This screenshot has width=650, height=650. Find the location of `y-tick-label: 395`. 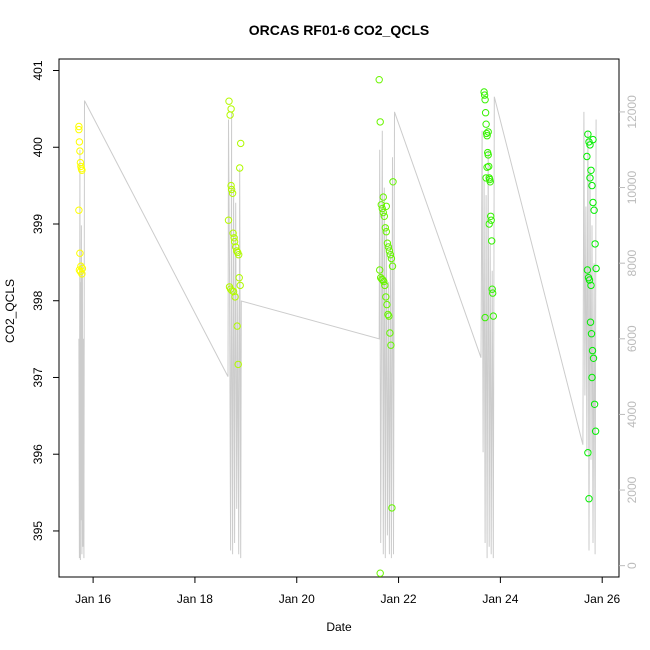

y-tick-label: 395 is located at coordinates (38, 531).